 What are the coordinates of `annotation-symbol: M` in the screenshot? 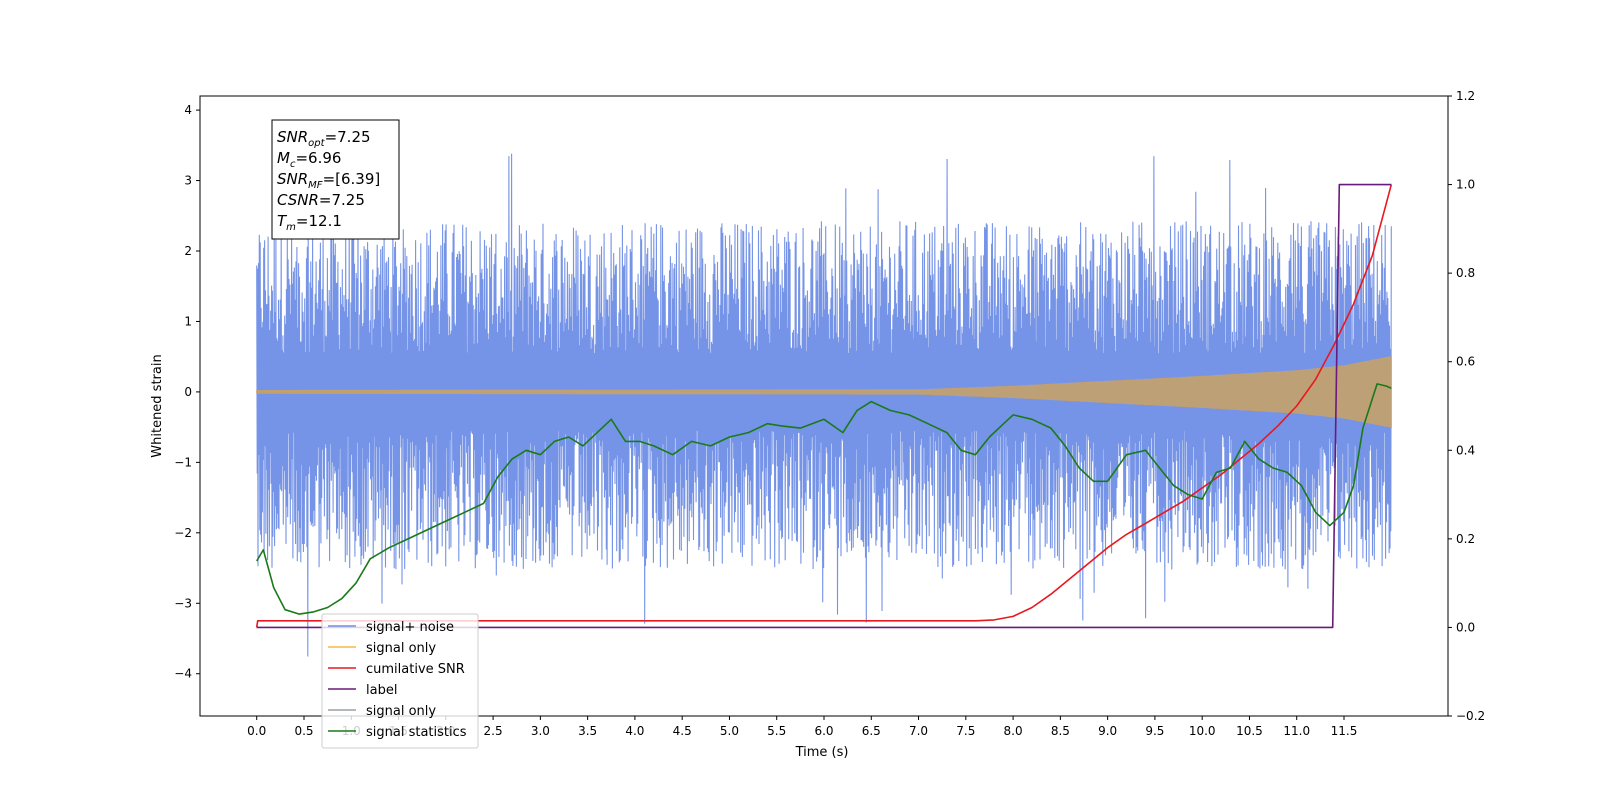 It's located at (283, 158).